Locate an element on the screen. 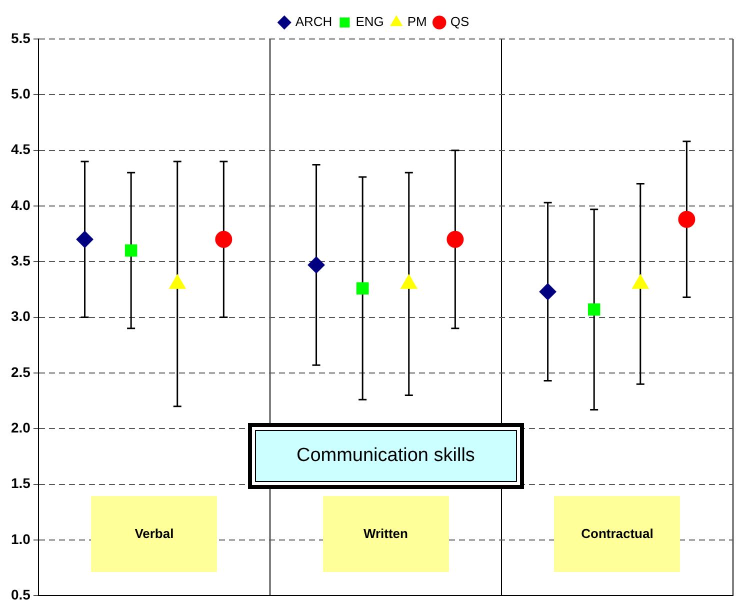  y-tick-label: 1.5 is located at coordinates (20, 483).